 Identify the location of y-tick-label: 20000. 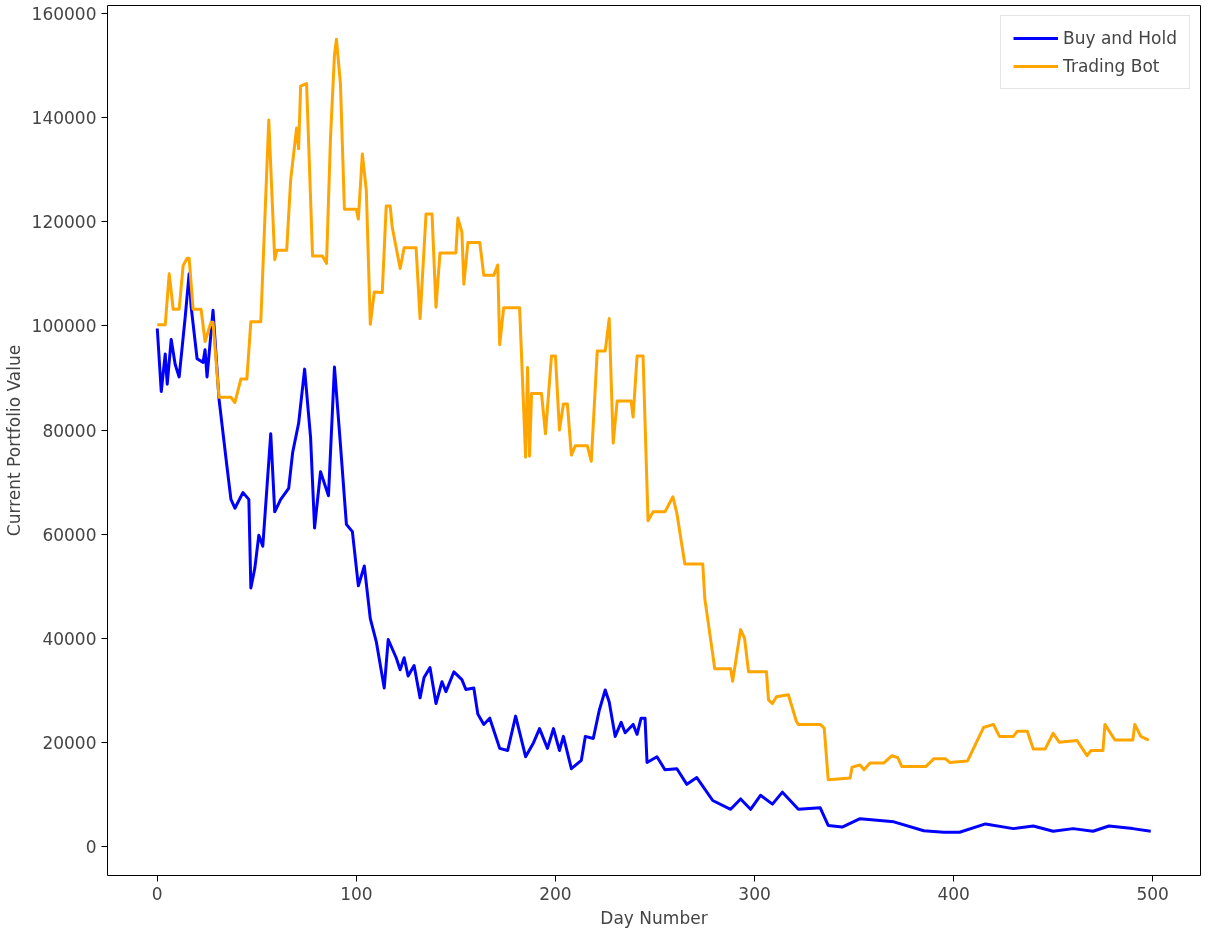
(69, 743).